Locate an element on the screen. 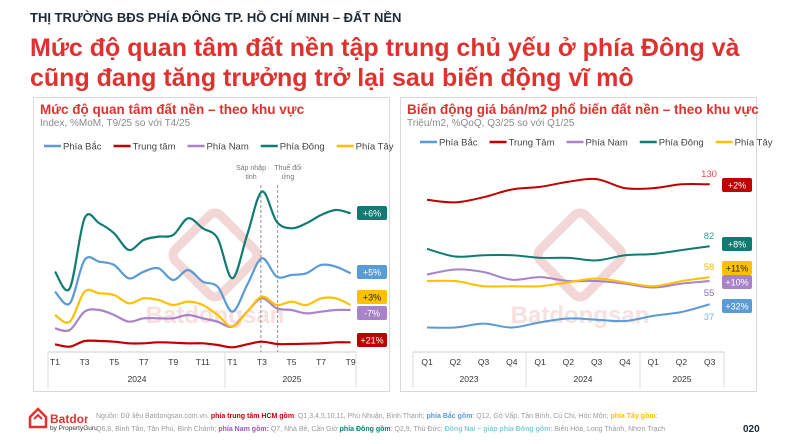 Image resolution: width=794 pixels, height=444 pixels. series-line-Trung tâm is located at coordinates (202, 344).